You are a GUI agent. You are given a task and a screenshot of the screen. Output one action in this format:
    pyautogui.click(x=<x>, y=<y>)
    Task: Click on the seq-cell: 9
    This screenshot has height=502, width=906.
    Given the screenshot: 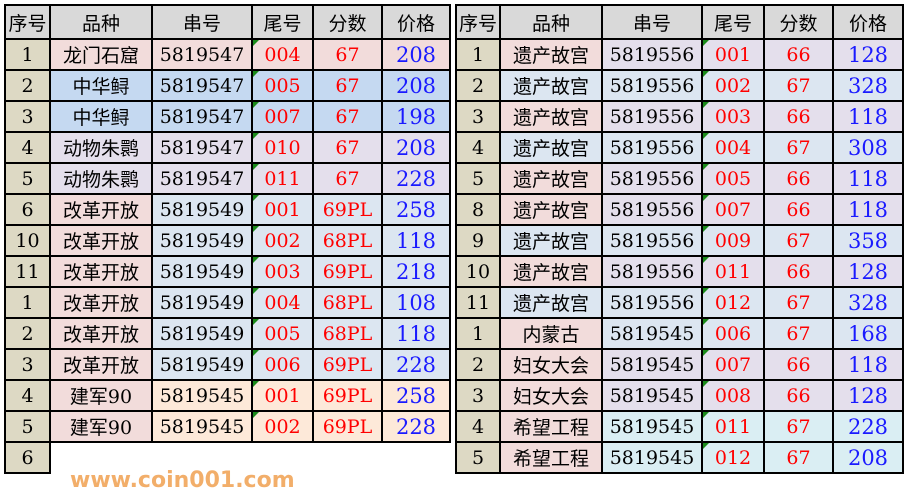 What is the action you would take?
    pyautogui.click(x=478, y=240)
    